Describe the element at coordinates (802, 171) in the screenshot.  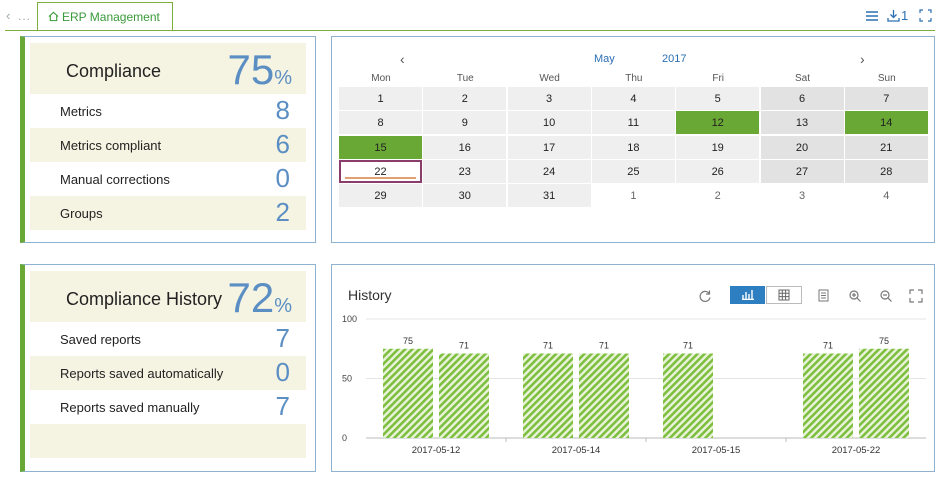
I see `calendar-day: 27` at that location.